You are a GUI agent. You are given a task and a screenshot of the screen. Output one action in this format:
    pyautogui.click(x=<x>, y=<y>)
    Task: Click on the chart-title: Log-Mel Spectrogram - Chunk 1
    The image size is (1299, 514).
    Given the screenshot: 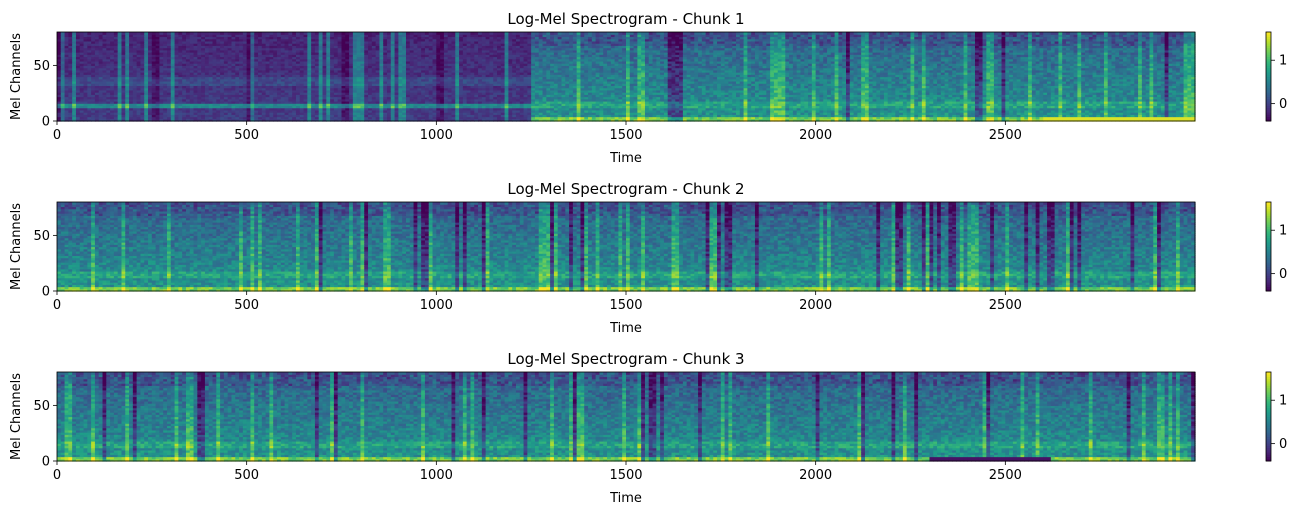 What is the action you would take?
    pyautogui.click(x=625, y=19)
    